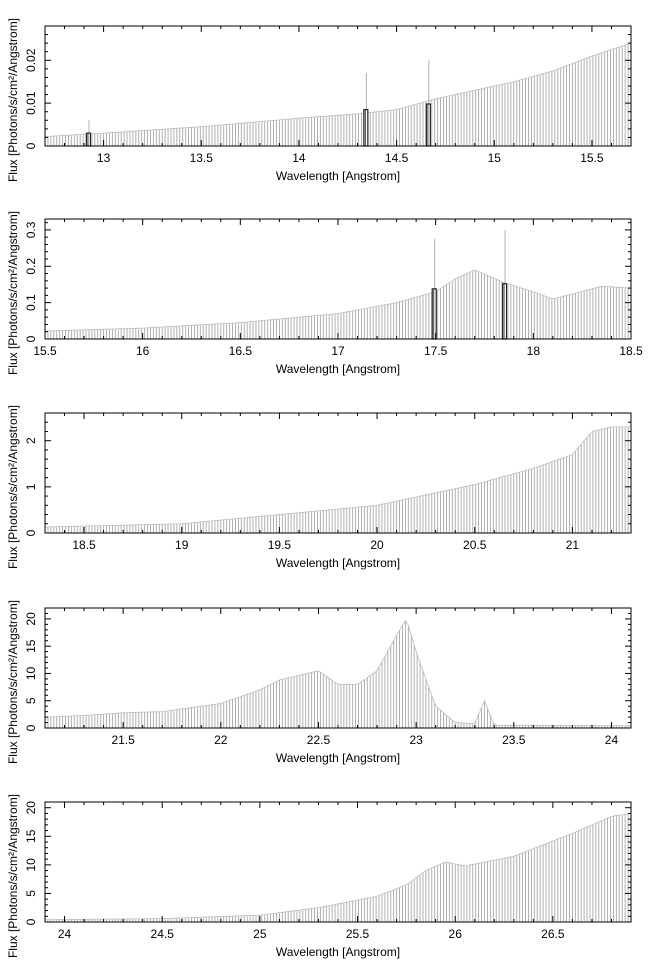 The height and width of the screenshot is (977, 653). Describe the element at coordinates (31, 440) in the screenshot. I see `y-tick-label: 2` at that location.